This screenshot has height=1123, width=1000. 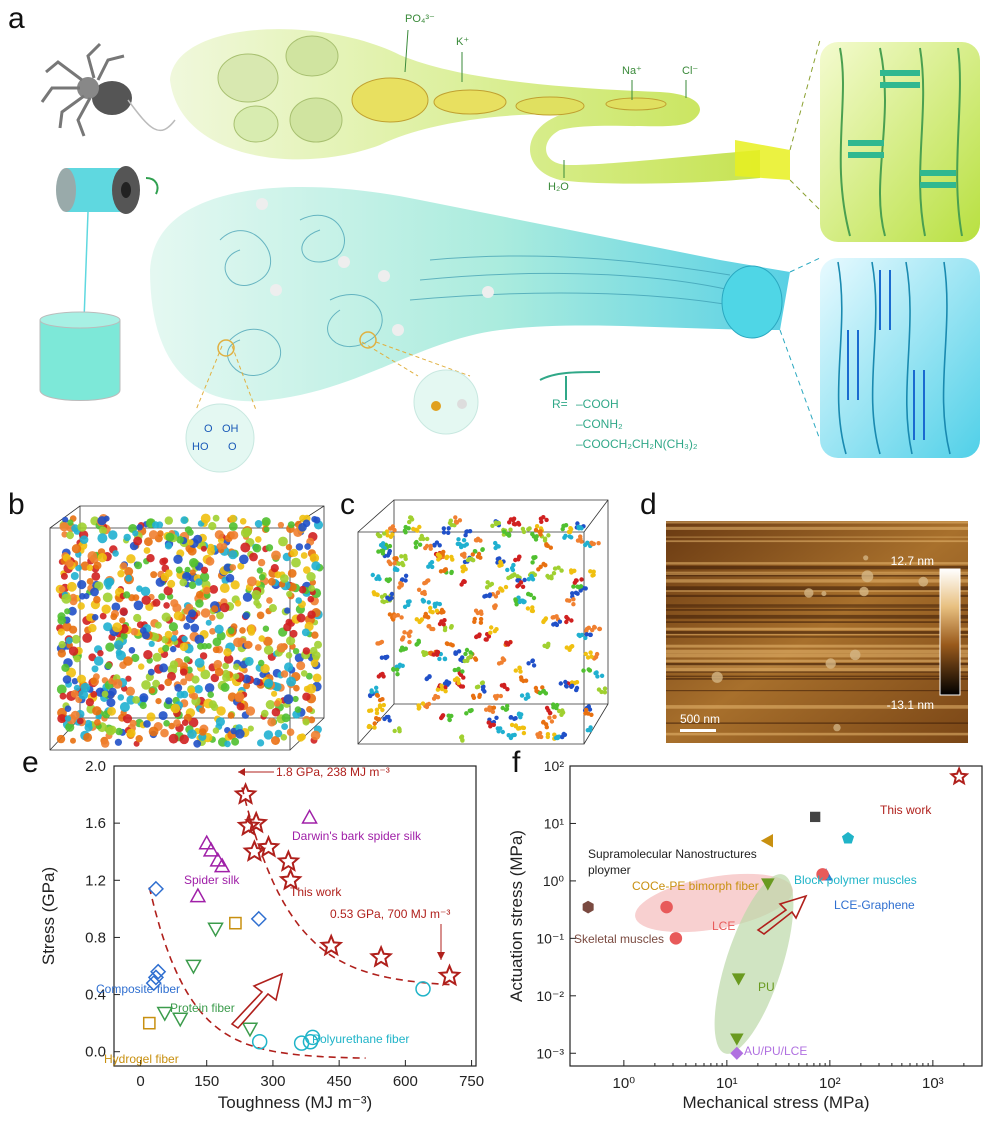 What do you see at coordinates (632, 71) in the screenshot?
I see `ion-sodium: Na⁺` at bounding box center [632, 71].